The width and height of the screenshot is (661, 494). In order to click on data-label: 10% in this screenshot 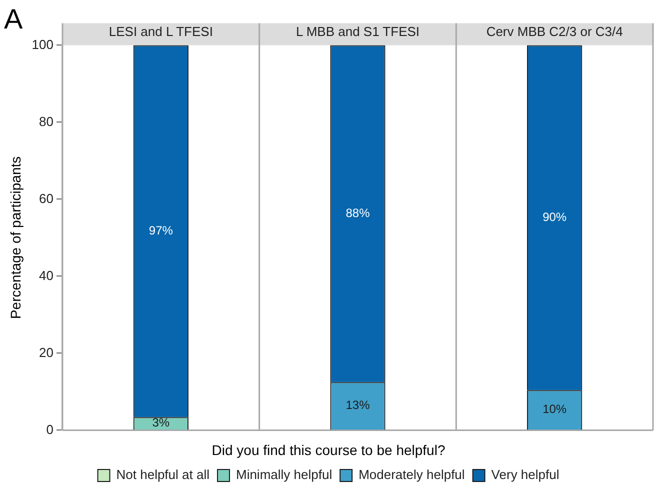, I will do `click(554, 409)`.